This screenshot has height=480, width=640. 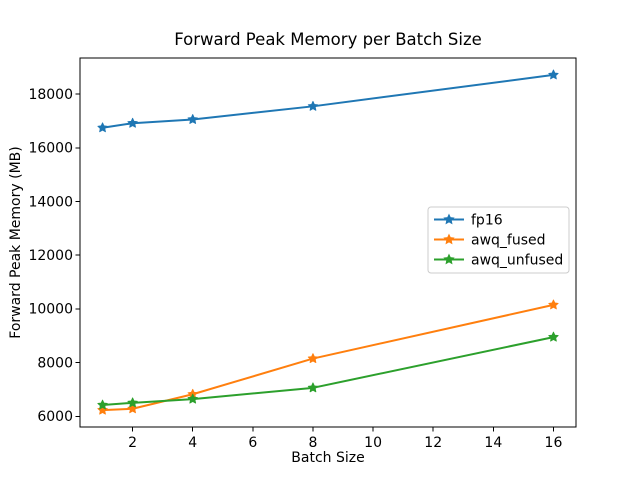 I want to click on y-axis-label: Forward Peak Memory (MB), so click(x=16, y=242).